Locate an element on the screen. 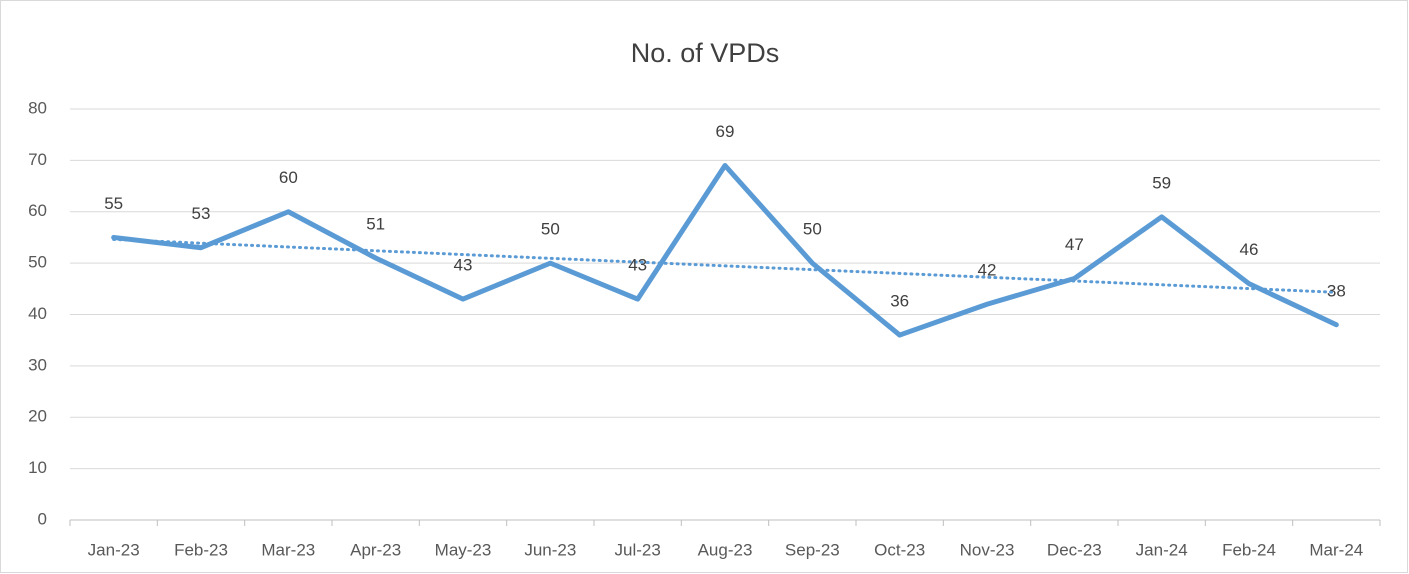 The image size is (1409, 574). data-label: 36 is located at coordinates (899, 301).